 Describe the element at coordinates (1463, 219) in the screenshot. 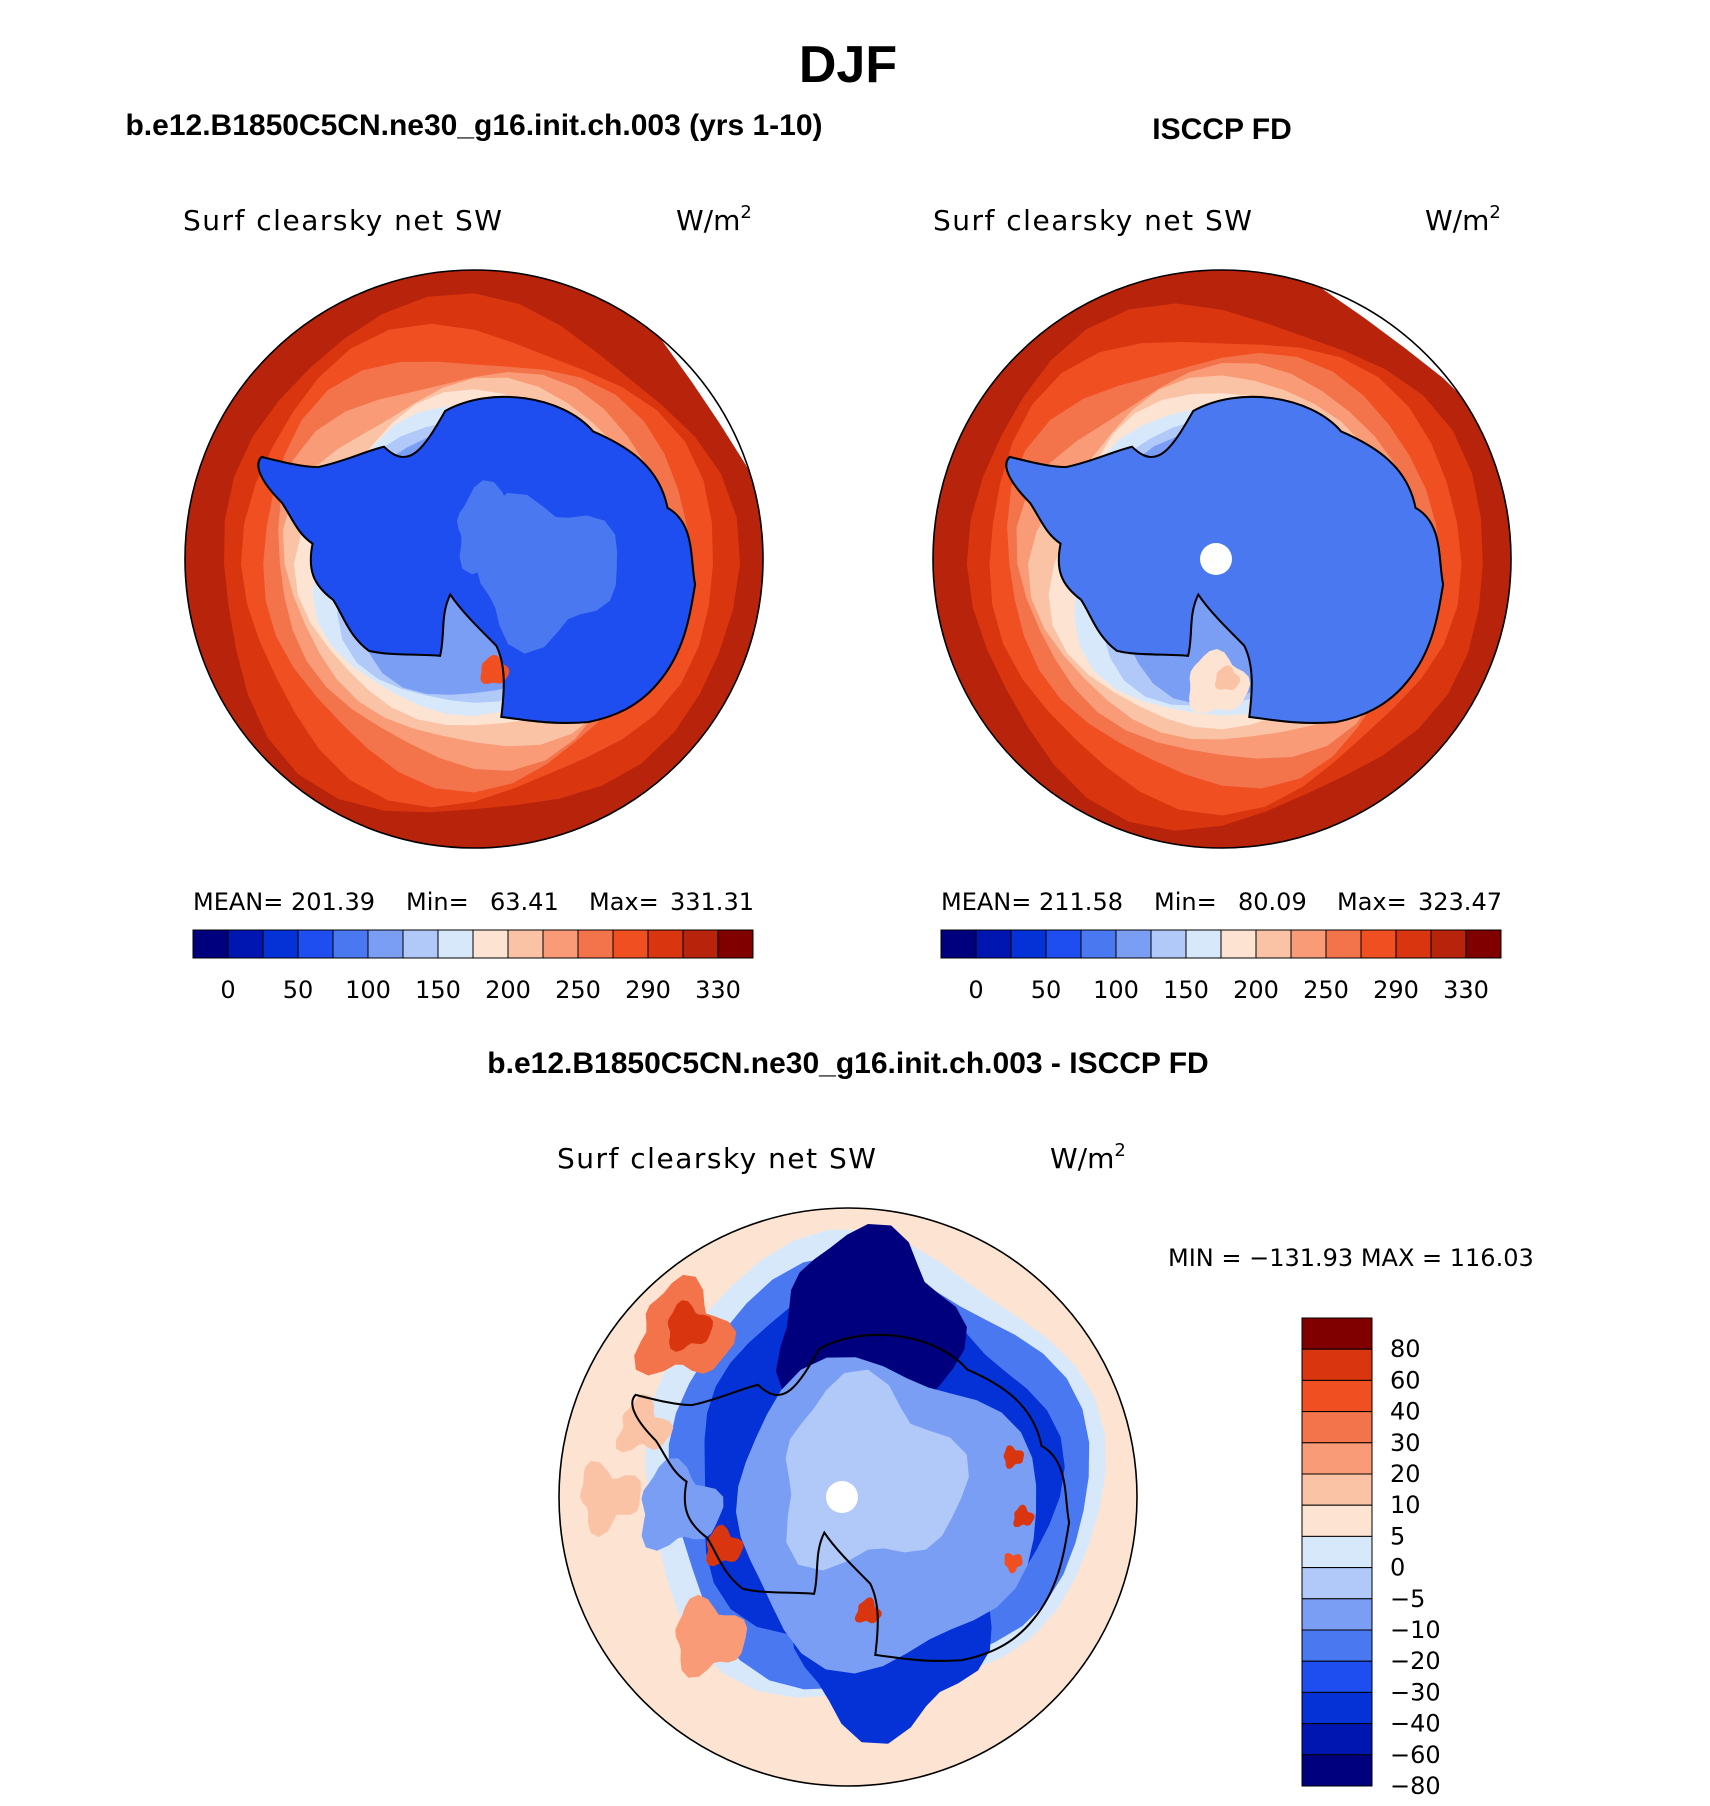

I see `panel-b-units: W/m2` at that location.